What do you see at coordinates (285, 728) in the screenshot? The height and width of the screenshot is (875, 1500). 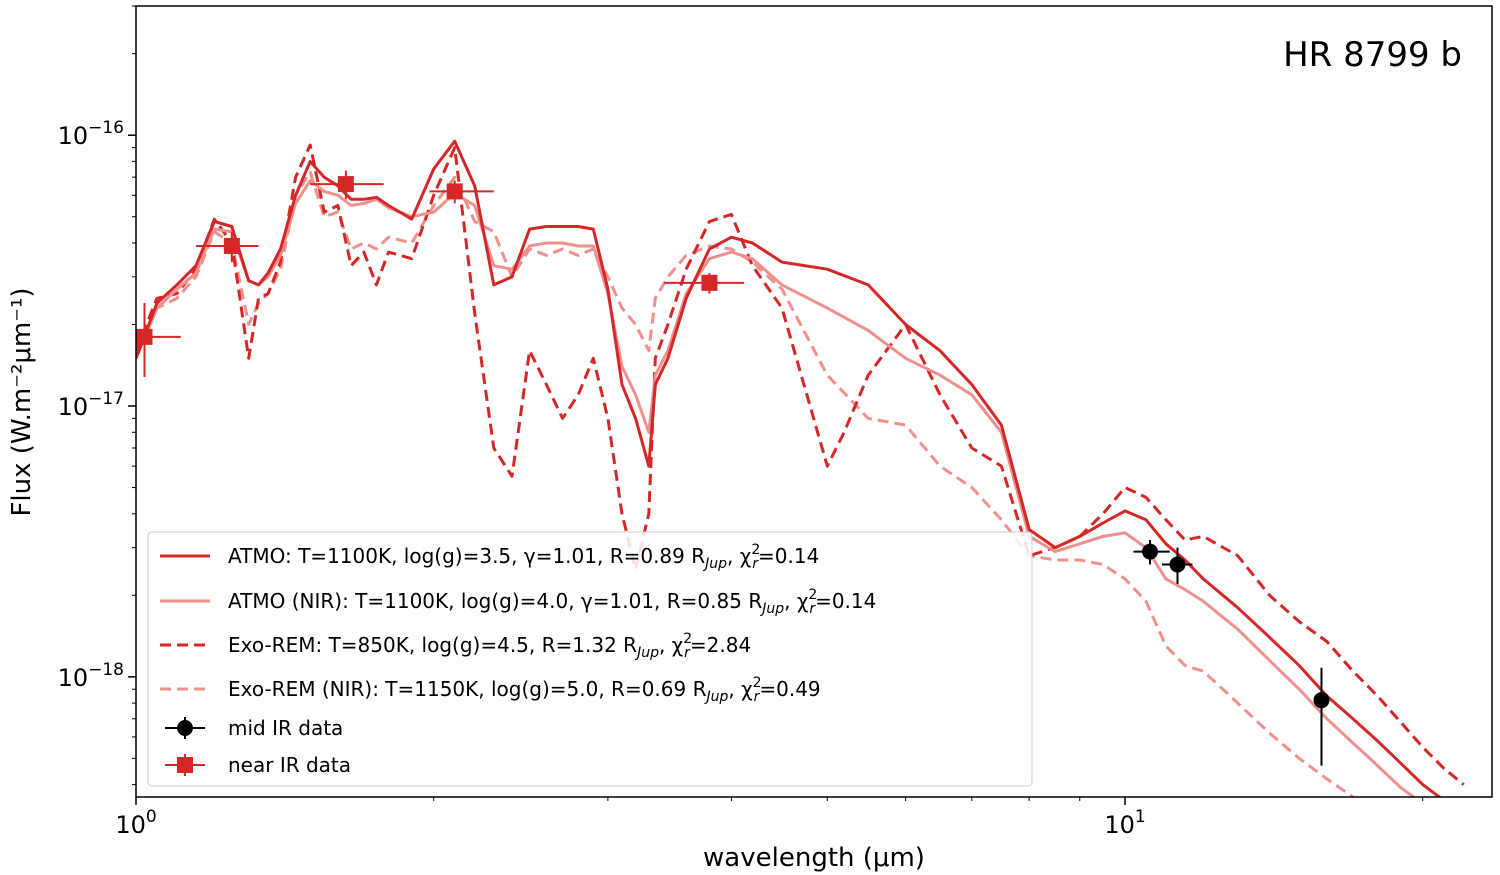 I see `legend-label: mid IR data` at bounding box center [285, 728].